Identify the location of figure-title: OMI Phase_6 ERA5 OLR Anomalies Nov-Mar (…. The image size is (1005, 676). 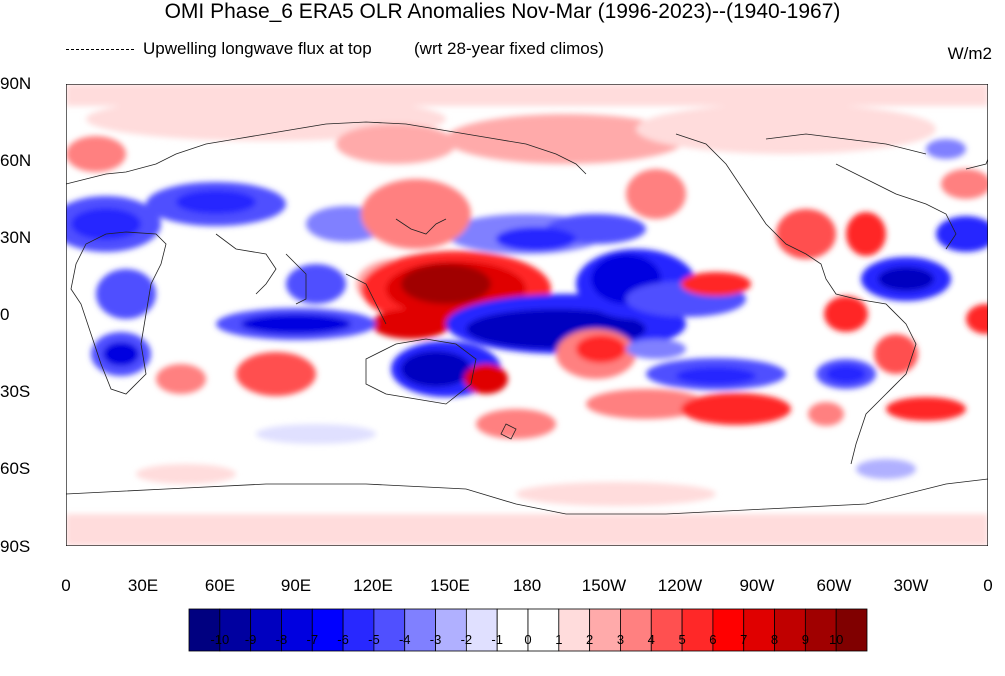
(502, 11).